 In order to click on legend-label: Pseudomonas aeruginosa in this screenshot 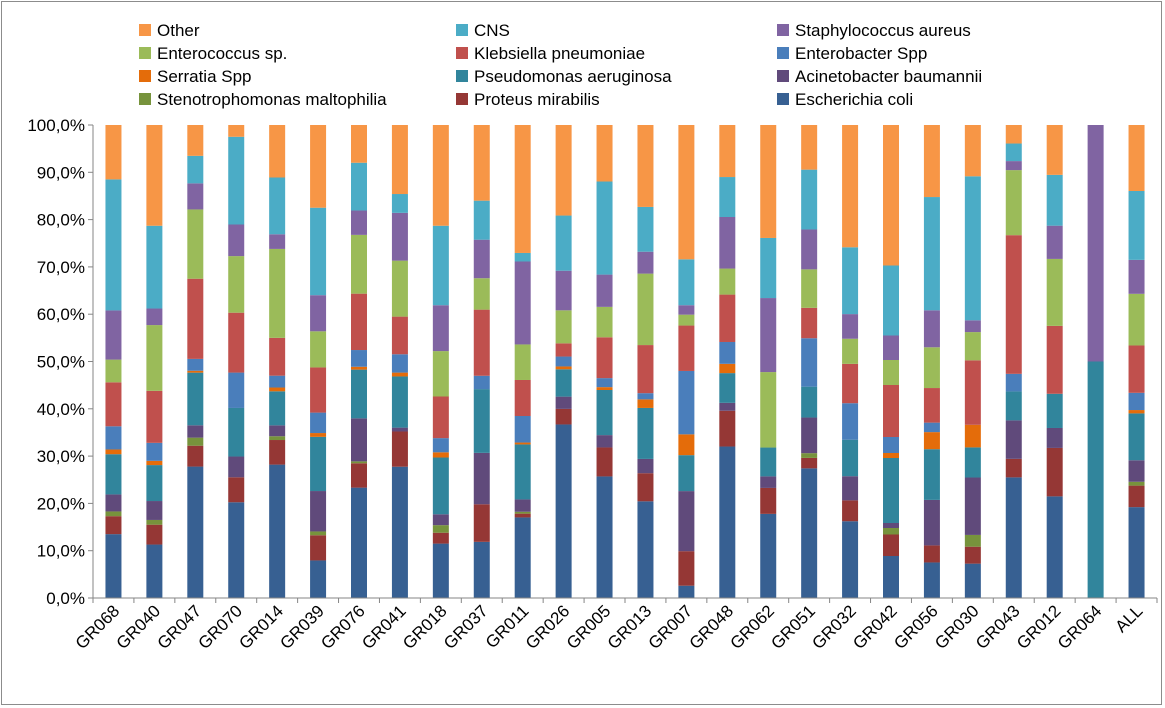, I will do `click(573, 76)`.